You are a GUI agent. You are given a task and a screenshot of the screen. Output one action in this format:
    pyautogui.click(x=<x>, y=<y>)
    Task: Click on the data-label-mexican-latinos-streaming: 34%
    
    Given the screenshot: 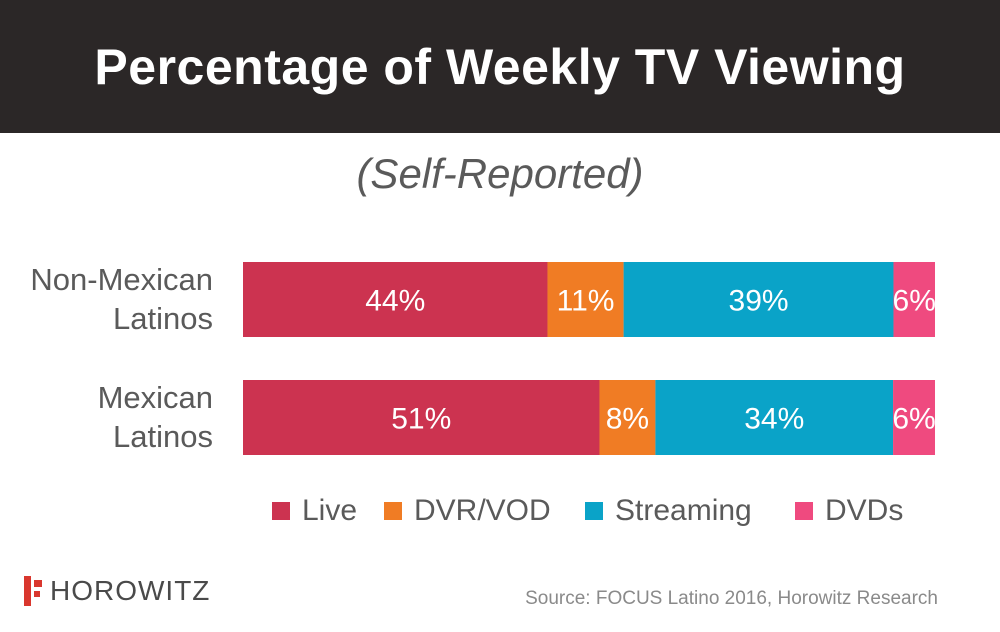 What is the action you would take?
    pyautogui.click(x=774, y=419)
    